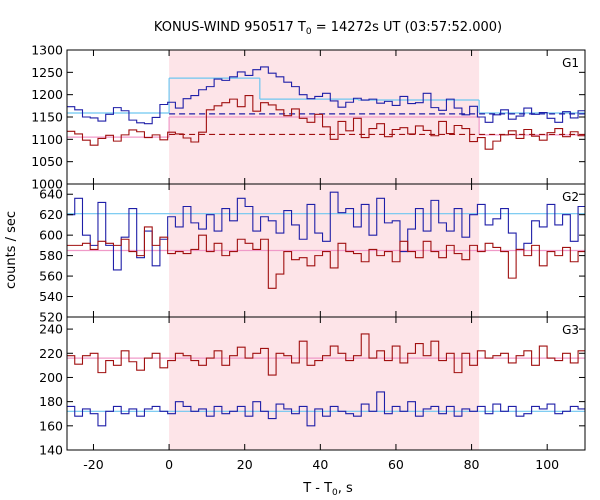 The width and height of the screenshot is (600, 500). I want to click on g3-y-tick-label: 180, so click(51, 401).